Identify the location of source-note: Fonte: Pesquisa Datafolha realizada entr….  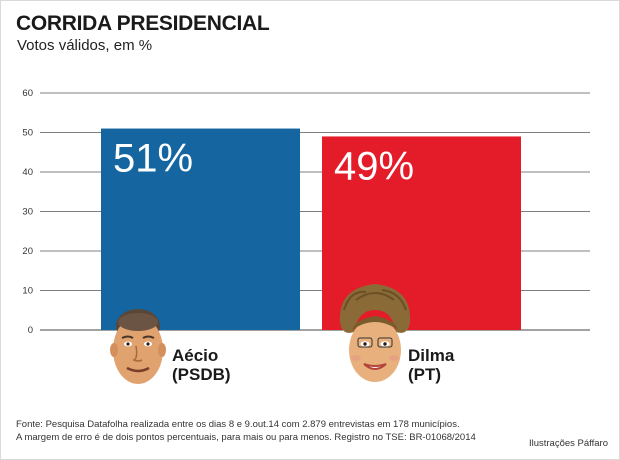
(238, 424).